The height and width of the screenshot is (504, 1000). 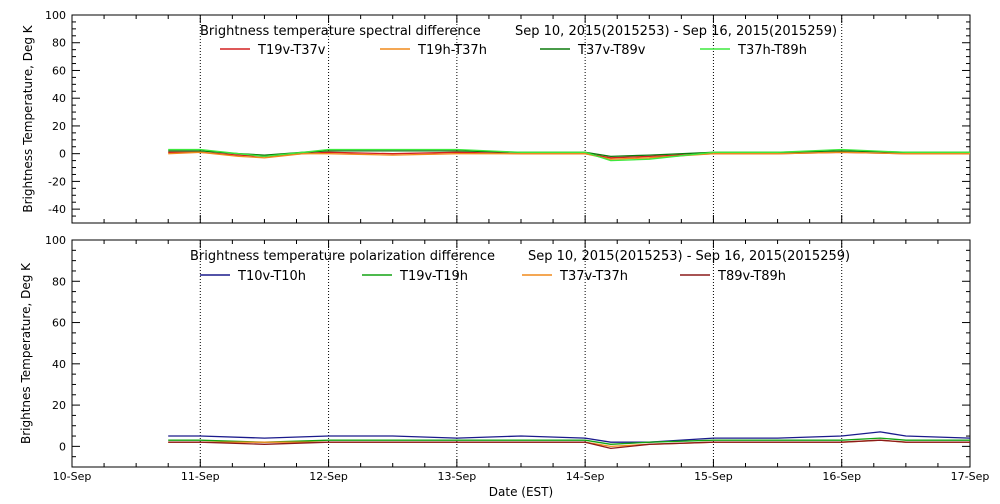 I want to click on y-tick-label: -40, so click(x=57, y=209).